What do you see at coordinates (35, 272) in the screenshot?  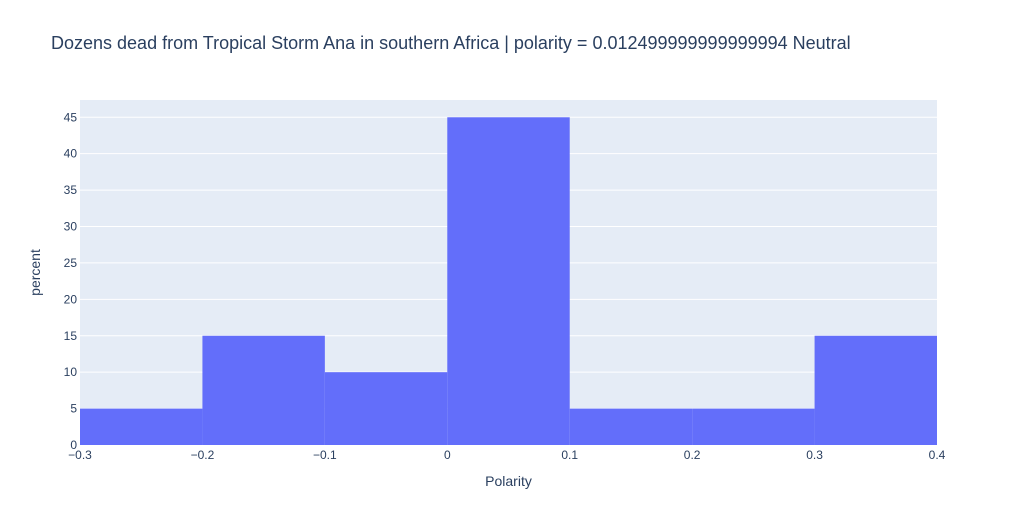 I see `y-axis-title: percent` at bounding box center [35, 272].